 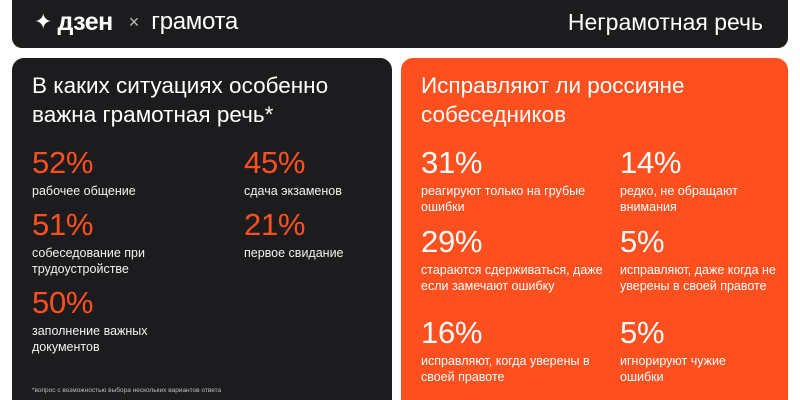 What do you see at coordinates (553, 100) in the screenshot?
I see `right-panel-title: Исправляют ли россияне собеседников` at bounding box center [553, 100].